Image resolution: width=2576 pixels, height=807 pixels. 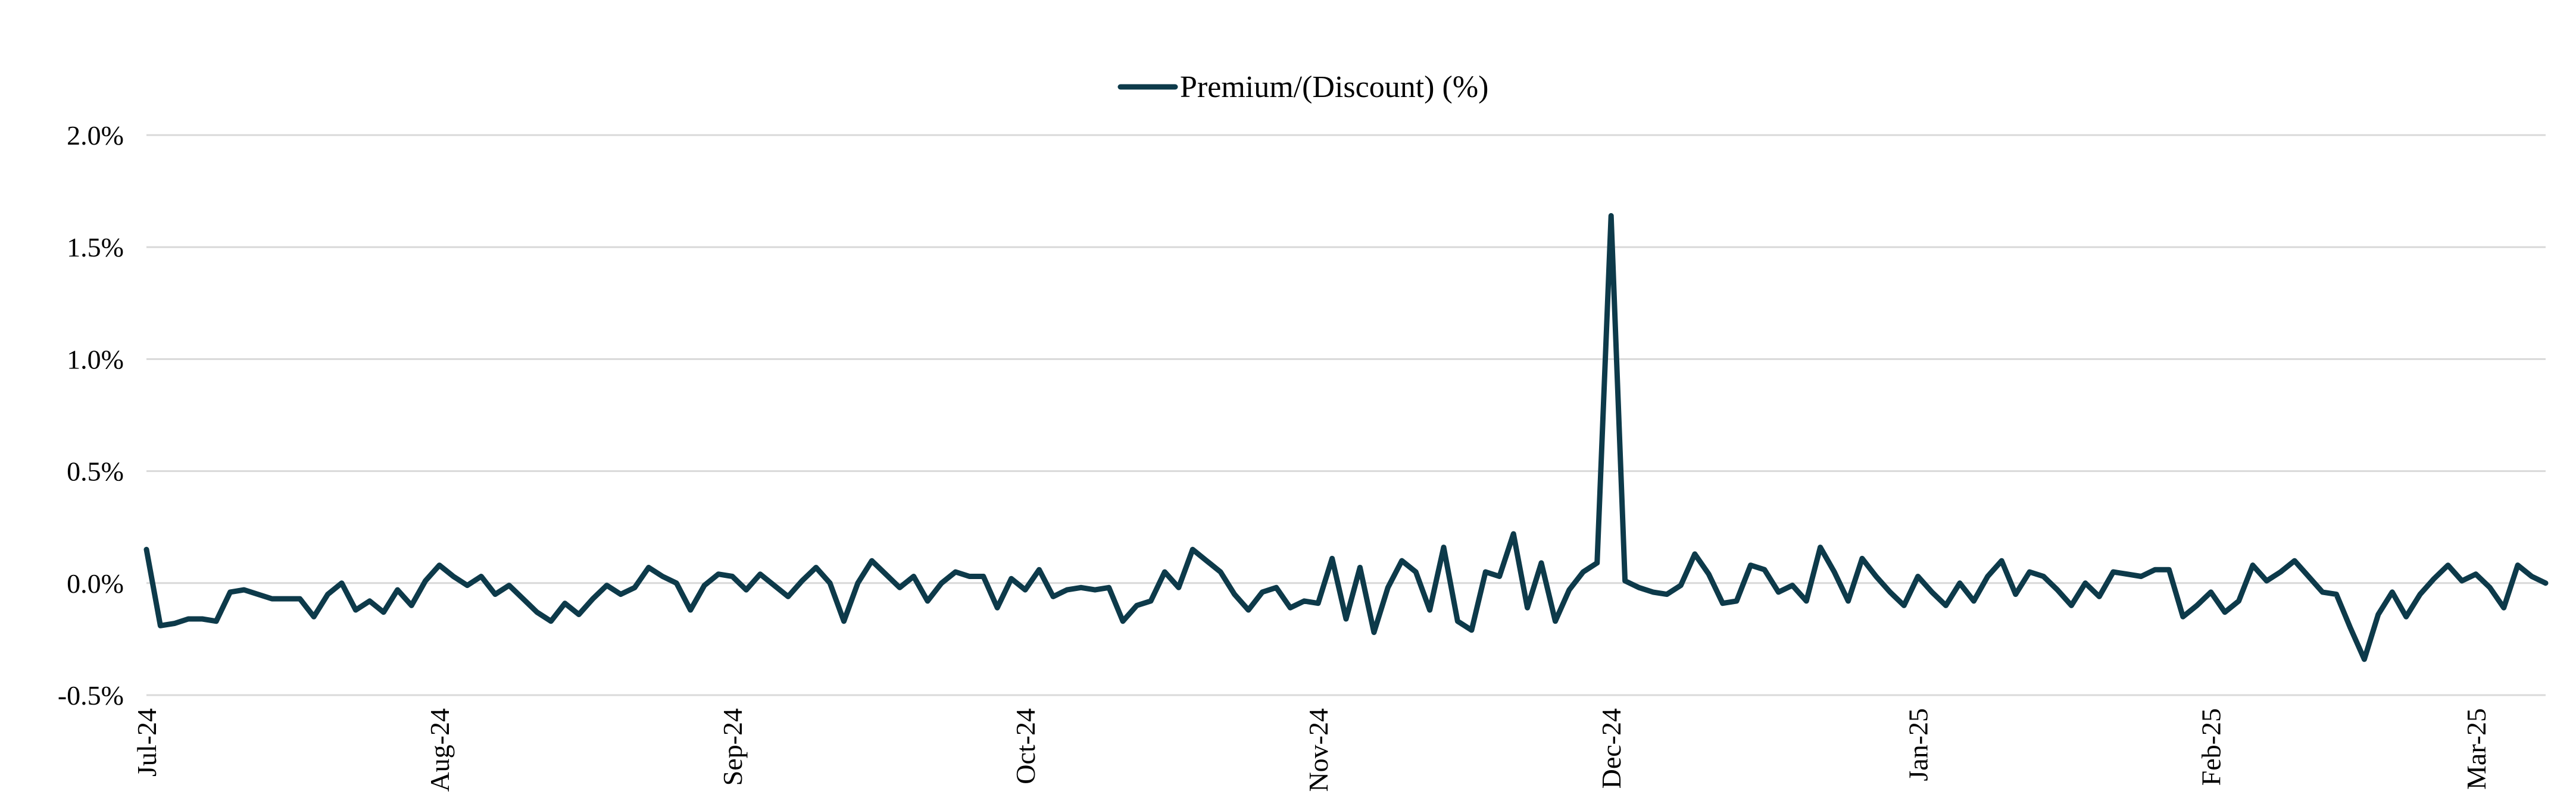 I want to click on x-tick-label: Nov-24, so click(x=1318, y=750).